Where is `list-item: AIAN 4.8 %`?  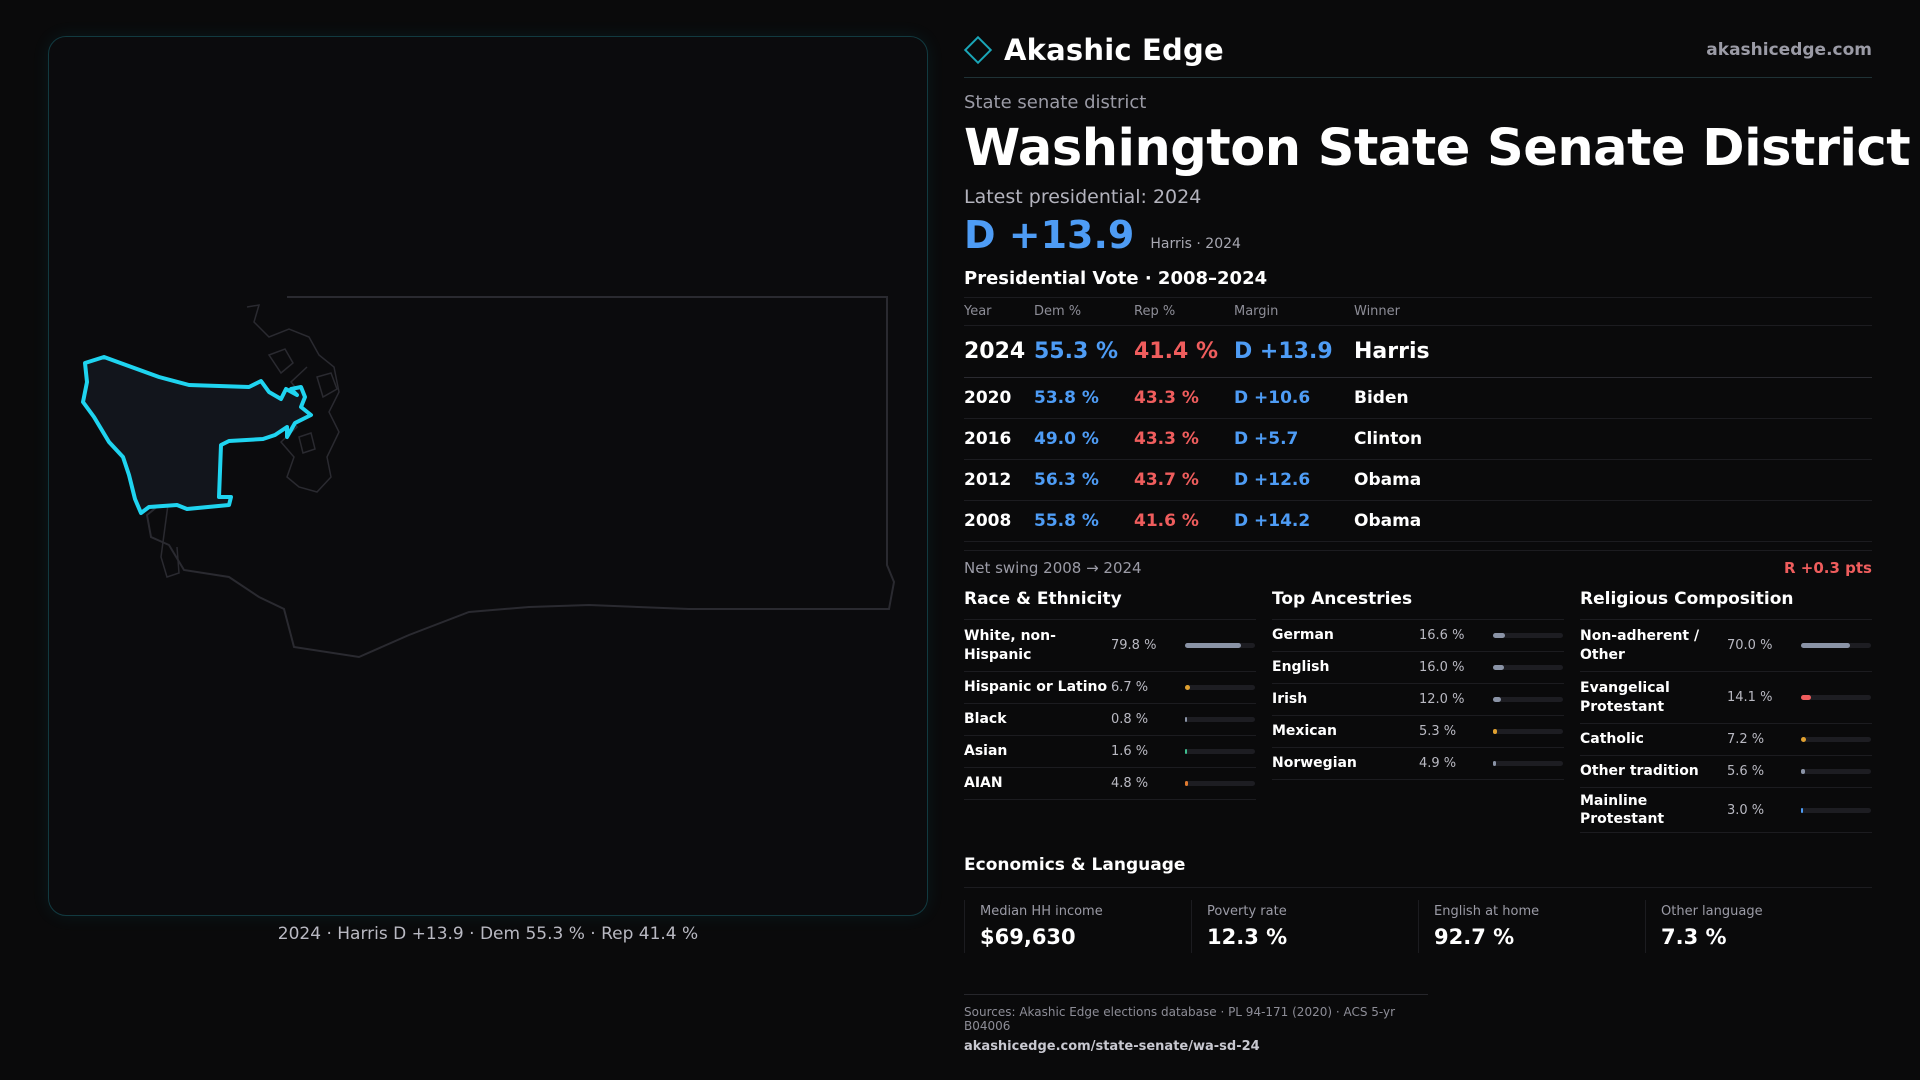
list-item: AIAN 4.8 % is located at coordinates (1110, 784).